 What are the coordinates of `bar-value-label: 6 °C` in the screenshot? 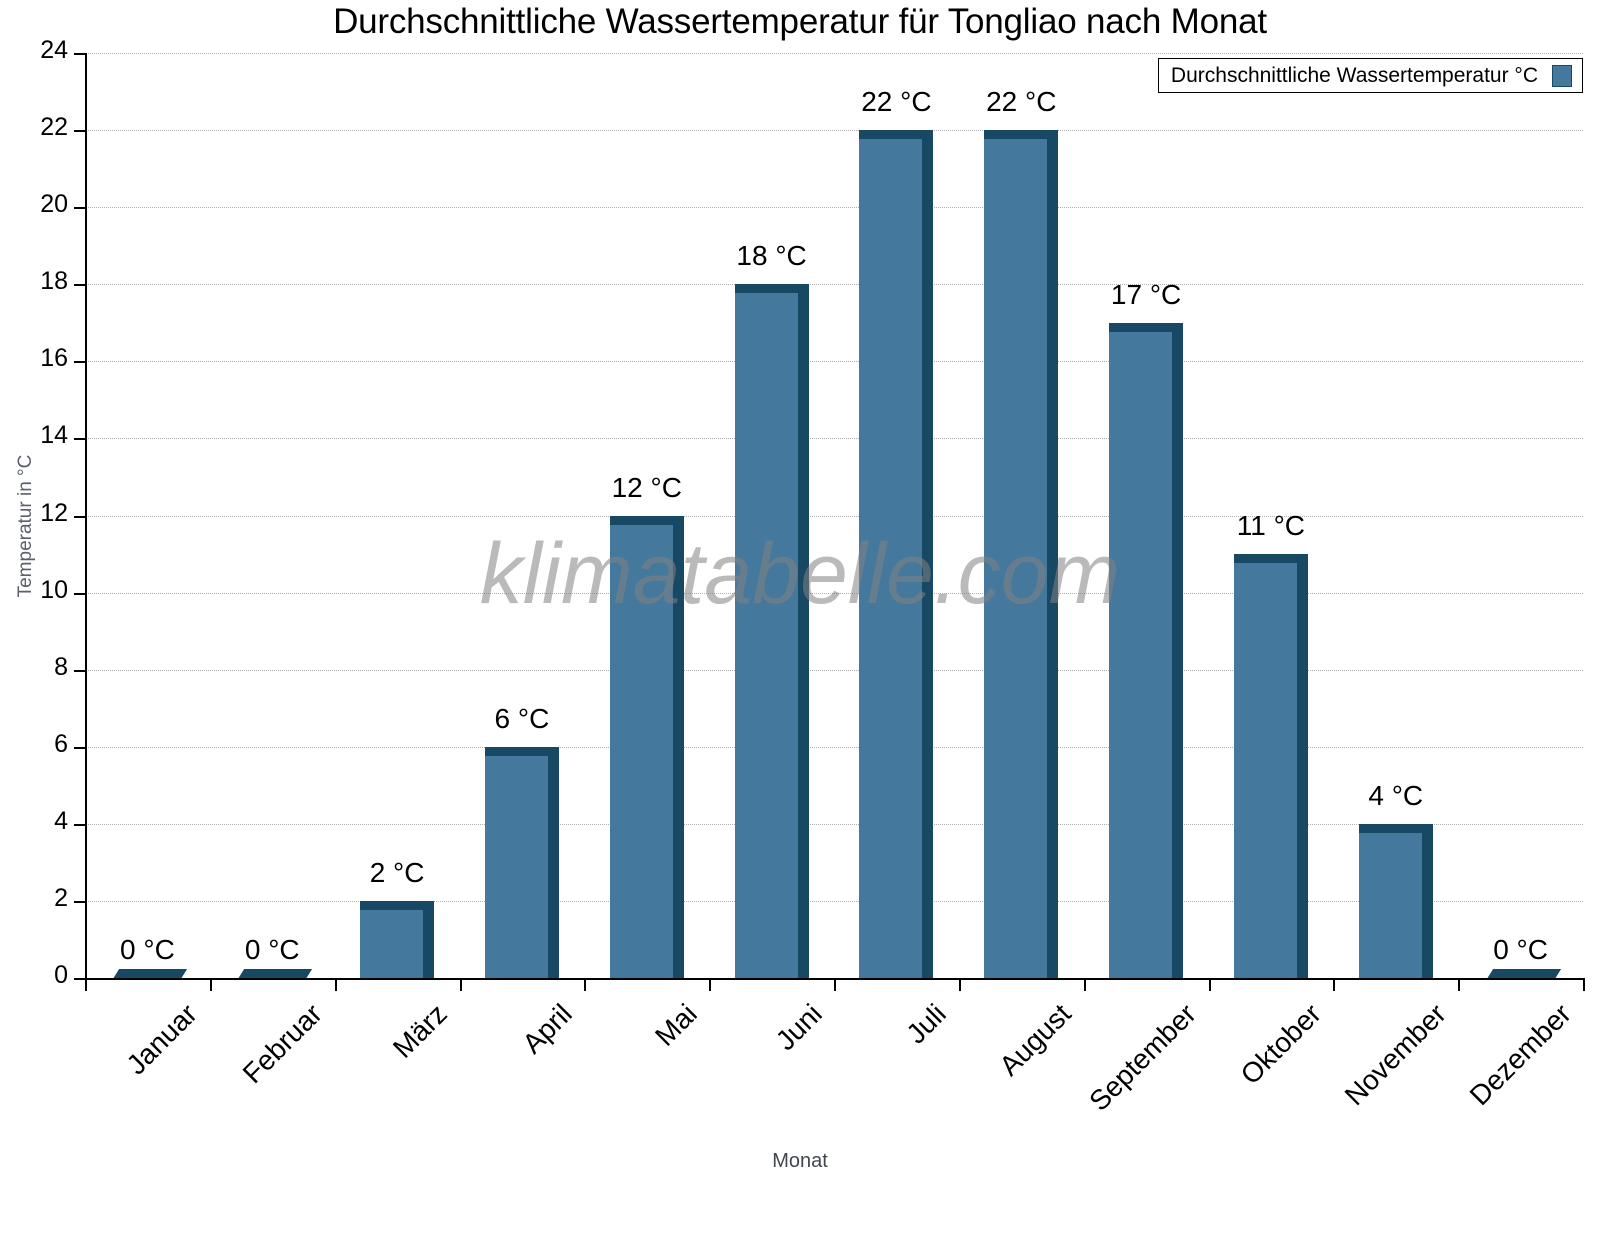 It's located at (522, 718).